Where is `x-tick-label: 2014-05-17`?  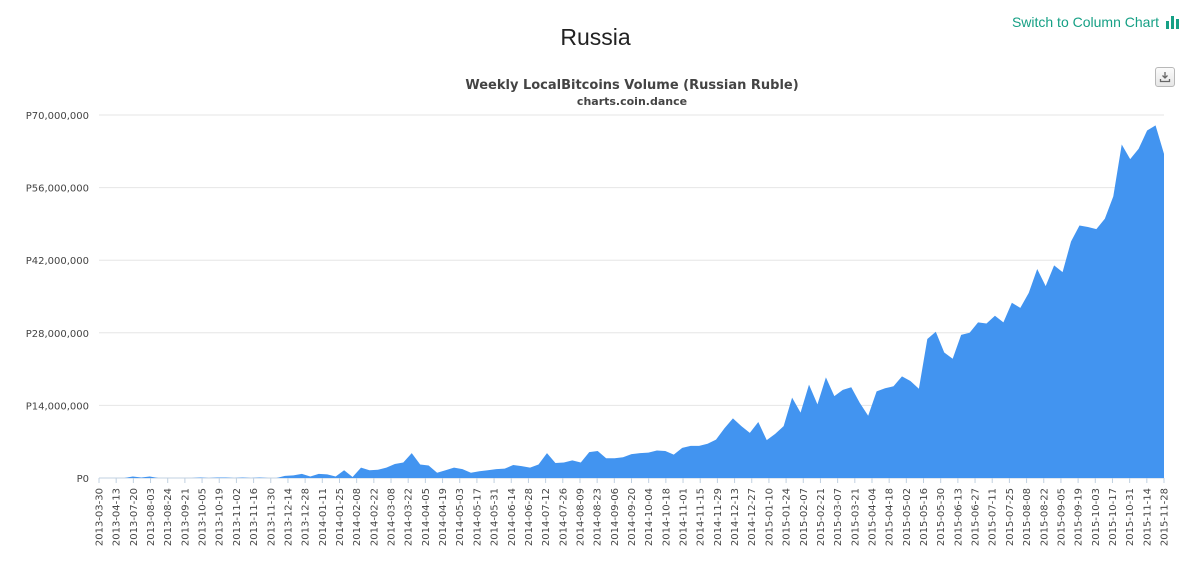
x-tick-label: 2014-05-17 is located at coordinates (477, 517).